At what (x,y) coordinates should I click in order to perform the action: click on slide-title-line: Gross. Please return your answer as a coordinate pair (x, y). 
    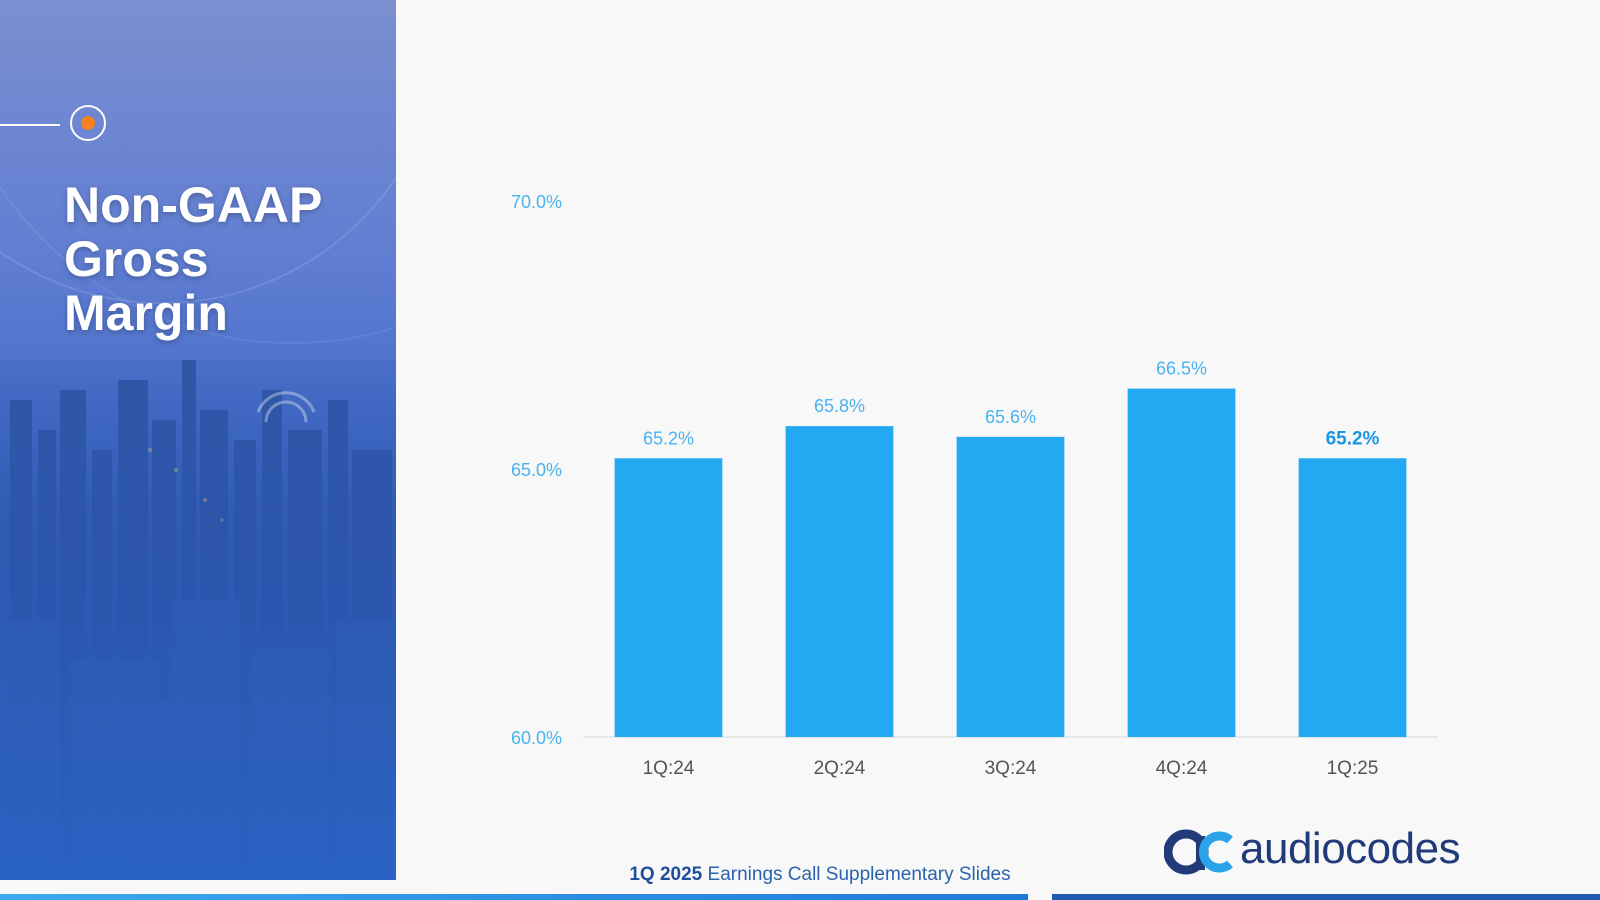
    Looking at the image, I should click on (136, 259).